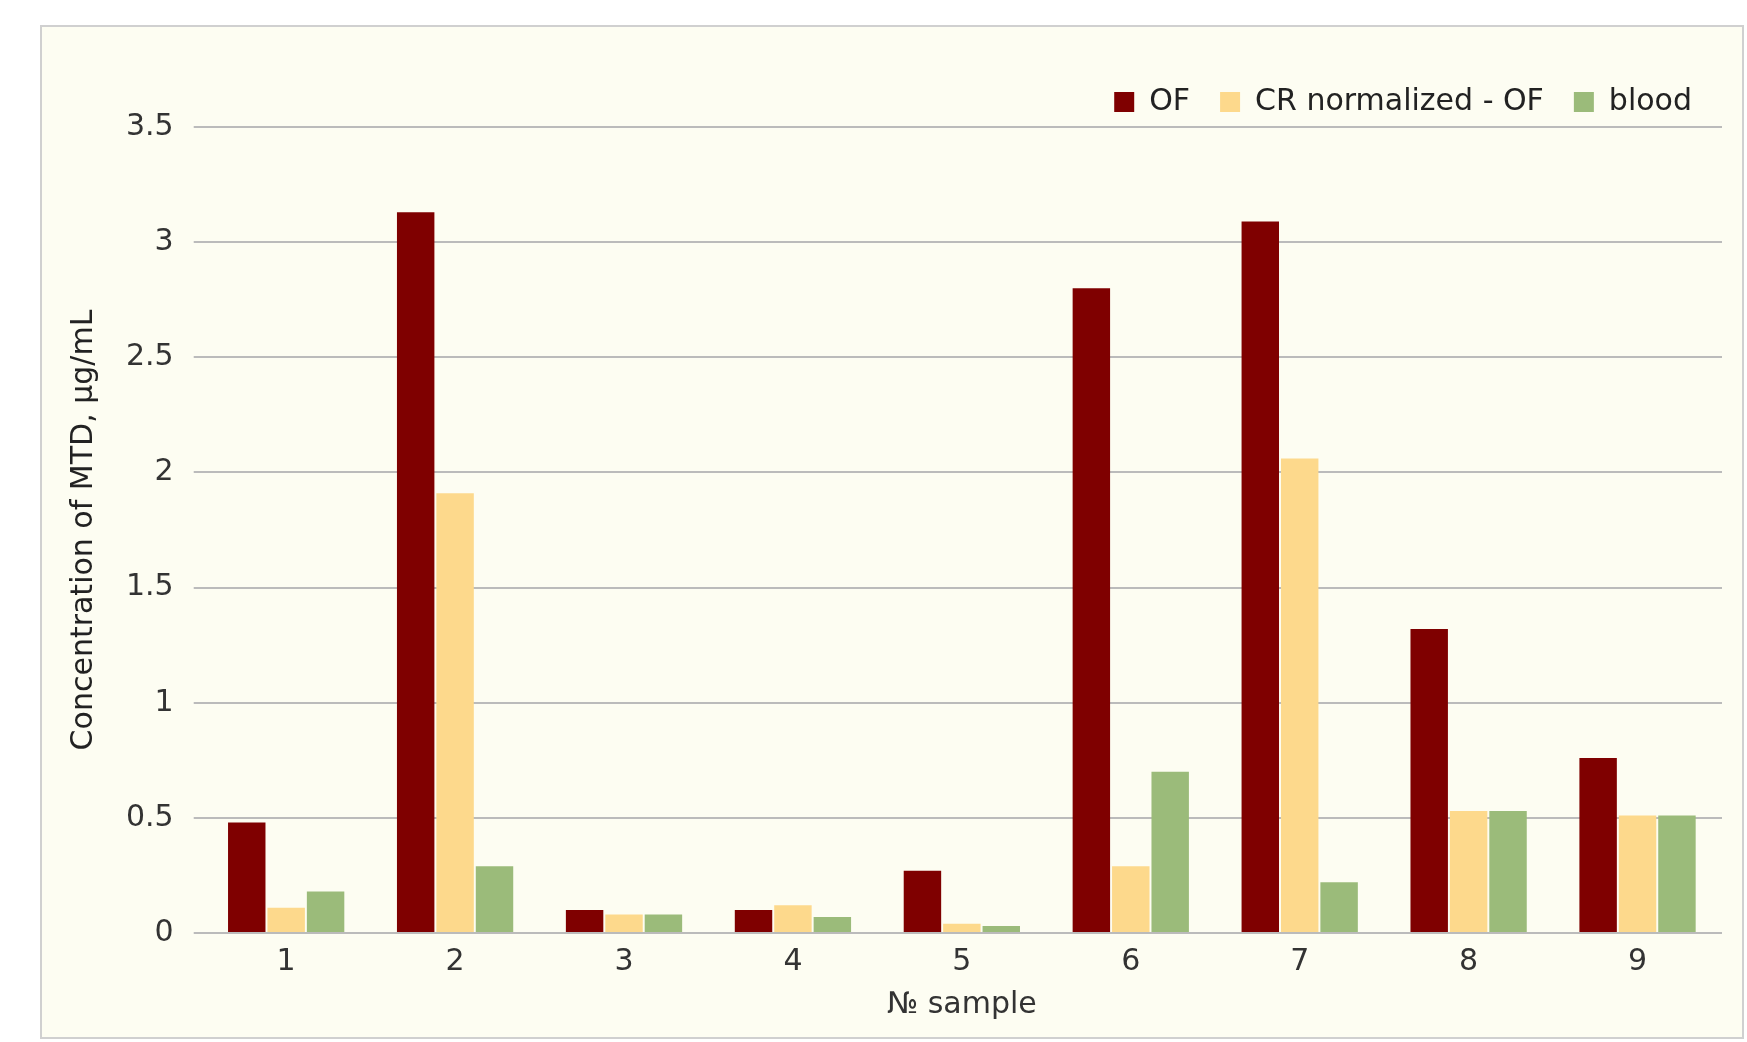 This screenshot has height=1042, width=1747. Describe the element at coordinates (624, 959) in the screenshot. I see `x-tick-label: 3` at that location.